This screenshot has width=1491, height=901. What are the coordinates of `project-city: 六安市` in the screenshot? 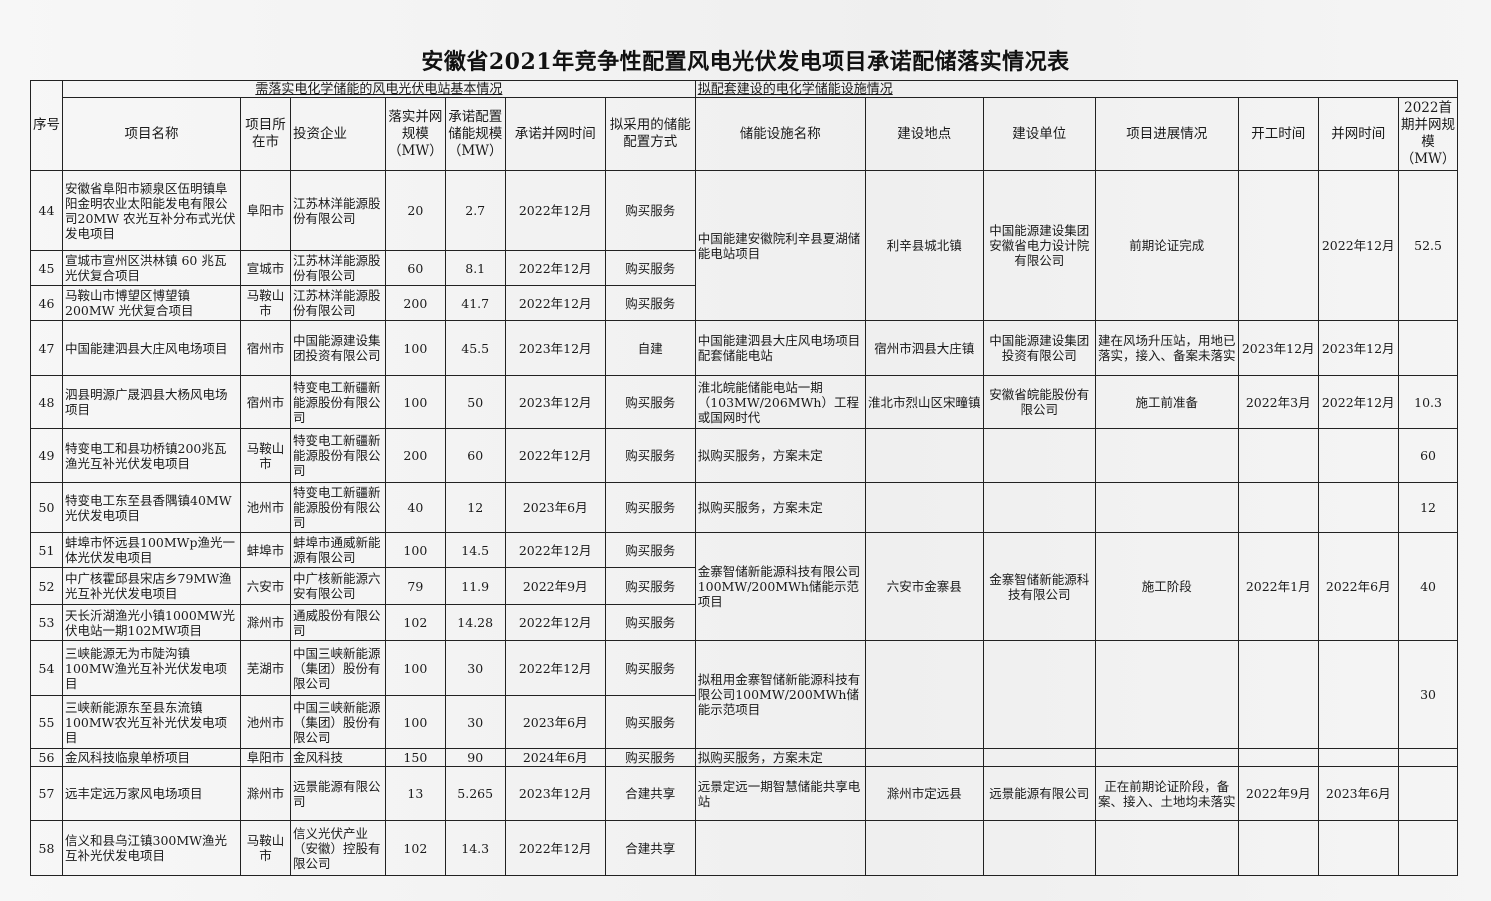 It's located at (265, 586).